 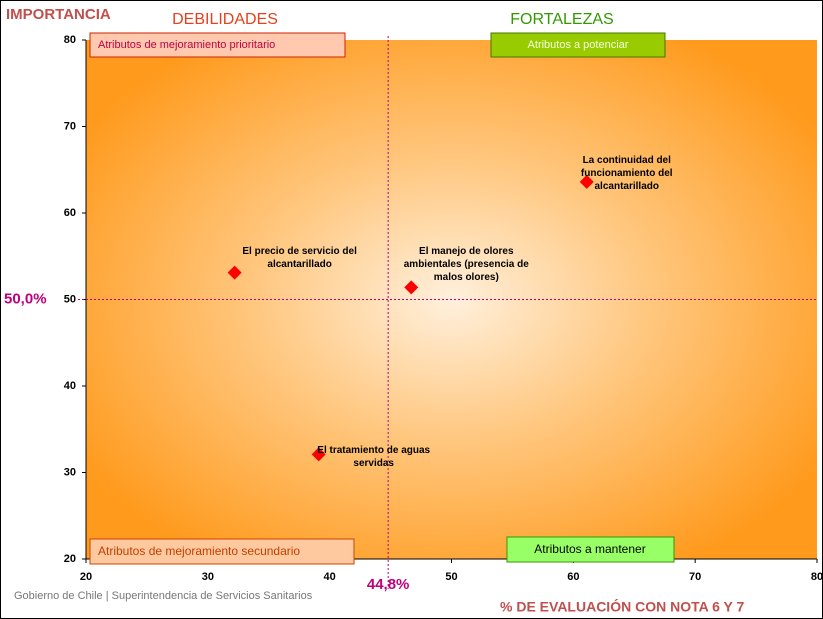 I want to click on x-tick-label: 40, so click(x=330, y=577).